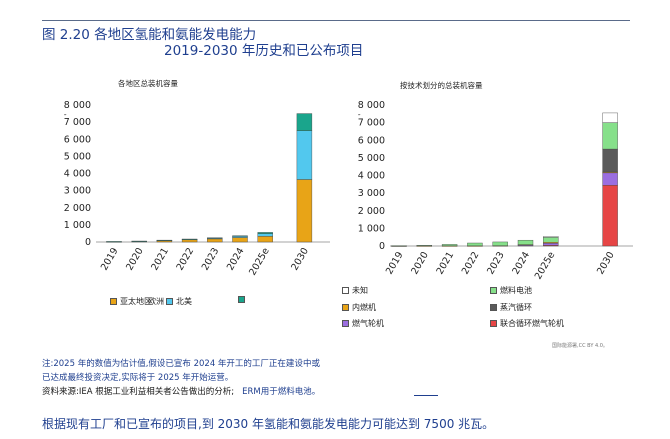  I want to click on note-line1: 注:2025 年的数值为估计值,假设已宣布 2024 年开工的工厂正在建设中或, so click(181, 364).